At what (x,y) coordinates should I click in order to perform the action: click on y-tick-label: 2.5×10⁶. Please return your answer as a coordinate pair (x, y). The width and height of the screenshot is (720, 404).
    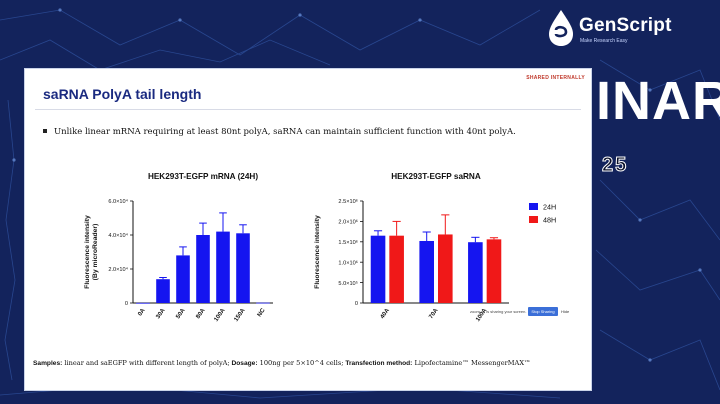
    Looking at the image, I should click on (348, 201).